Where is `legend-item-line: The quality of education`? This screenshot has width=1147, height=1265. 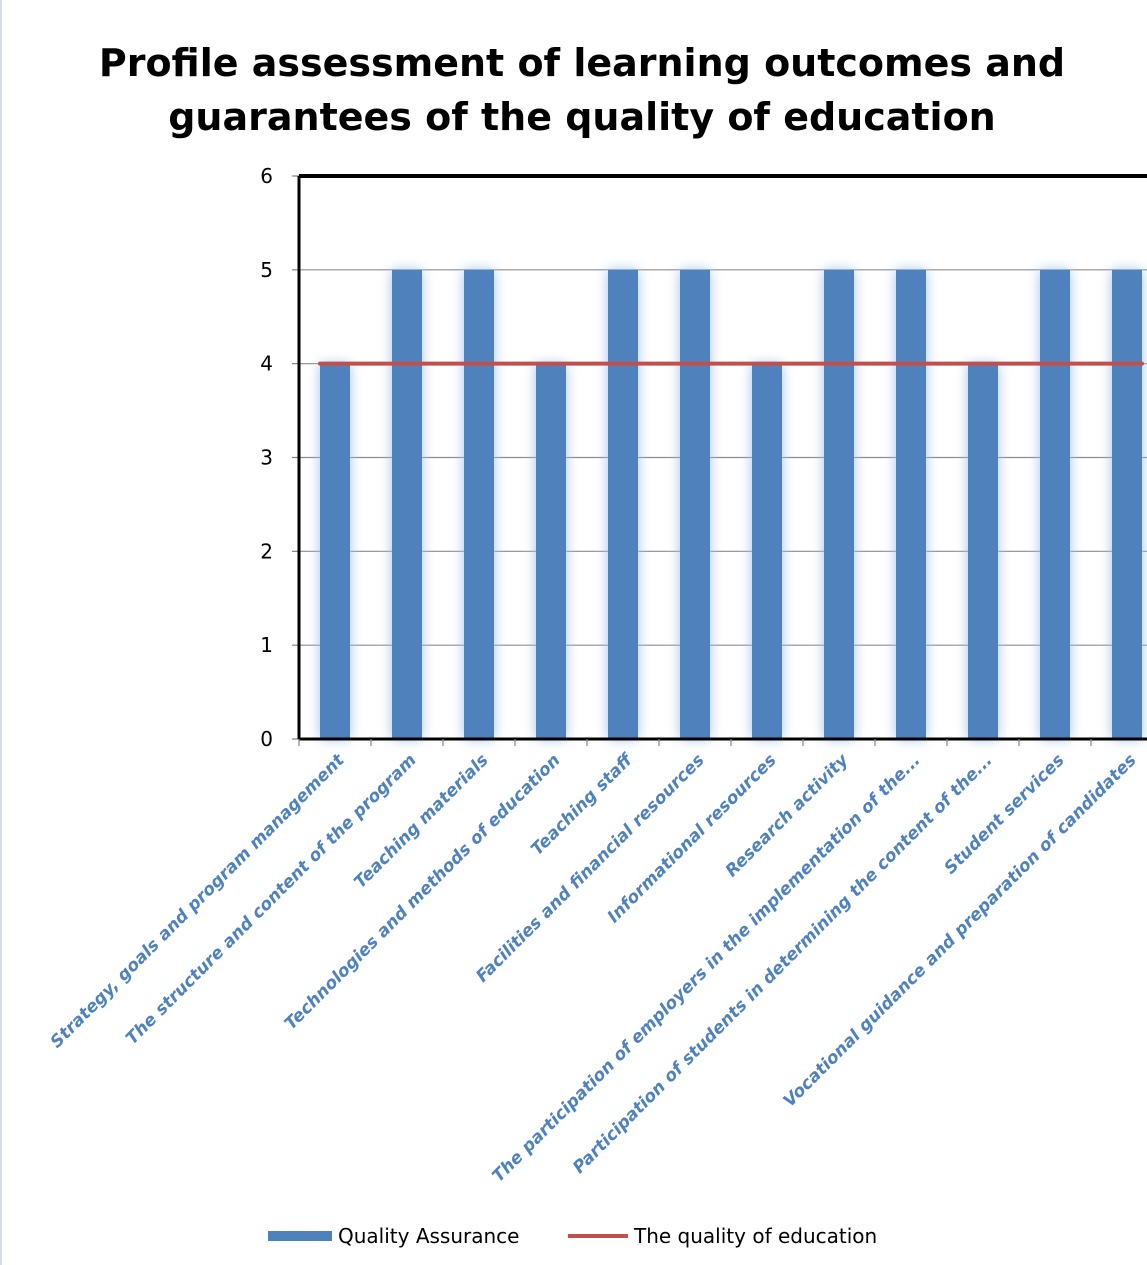 legend-item-line: The quality of education is located at coordinates (722, 1236).